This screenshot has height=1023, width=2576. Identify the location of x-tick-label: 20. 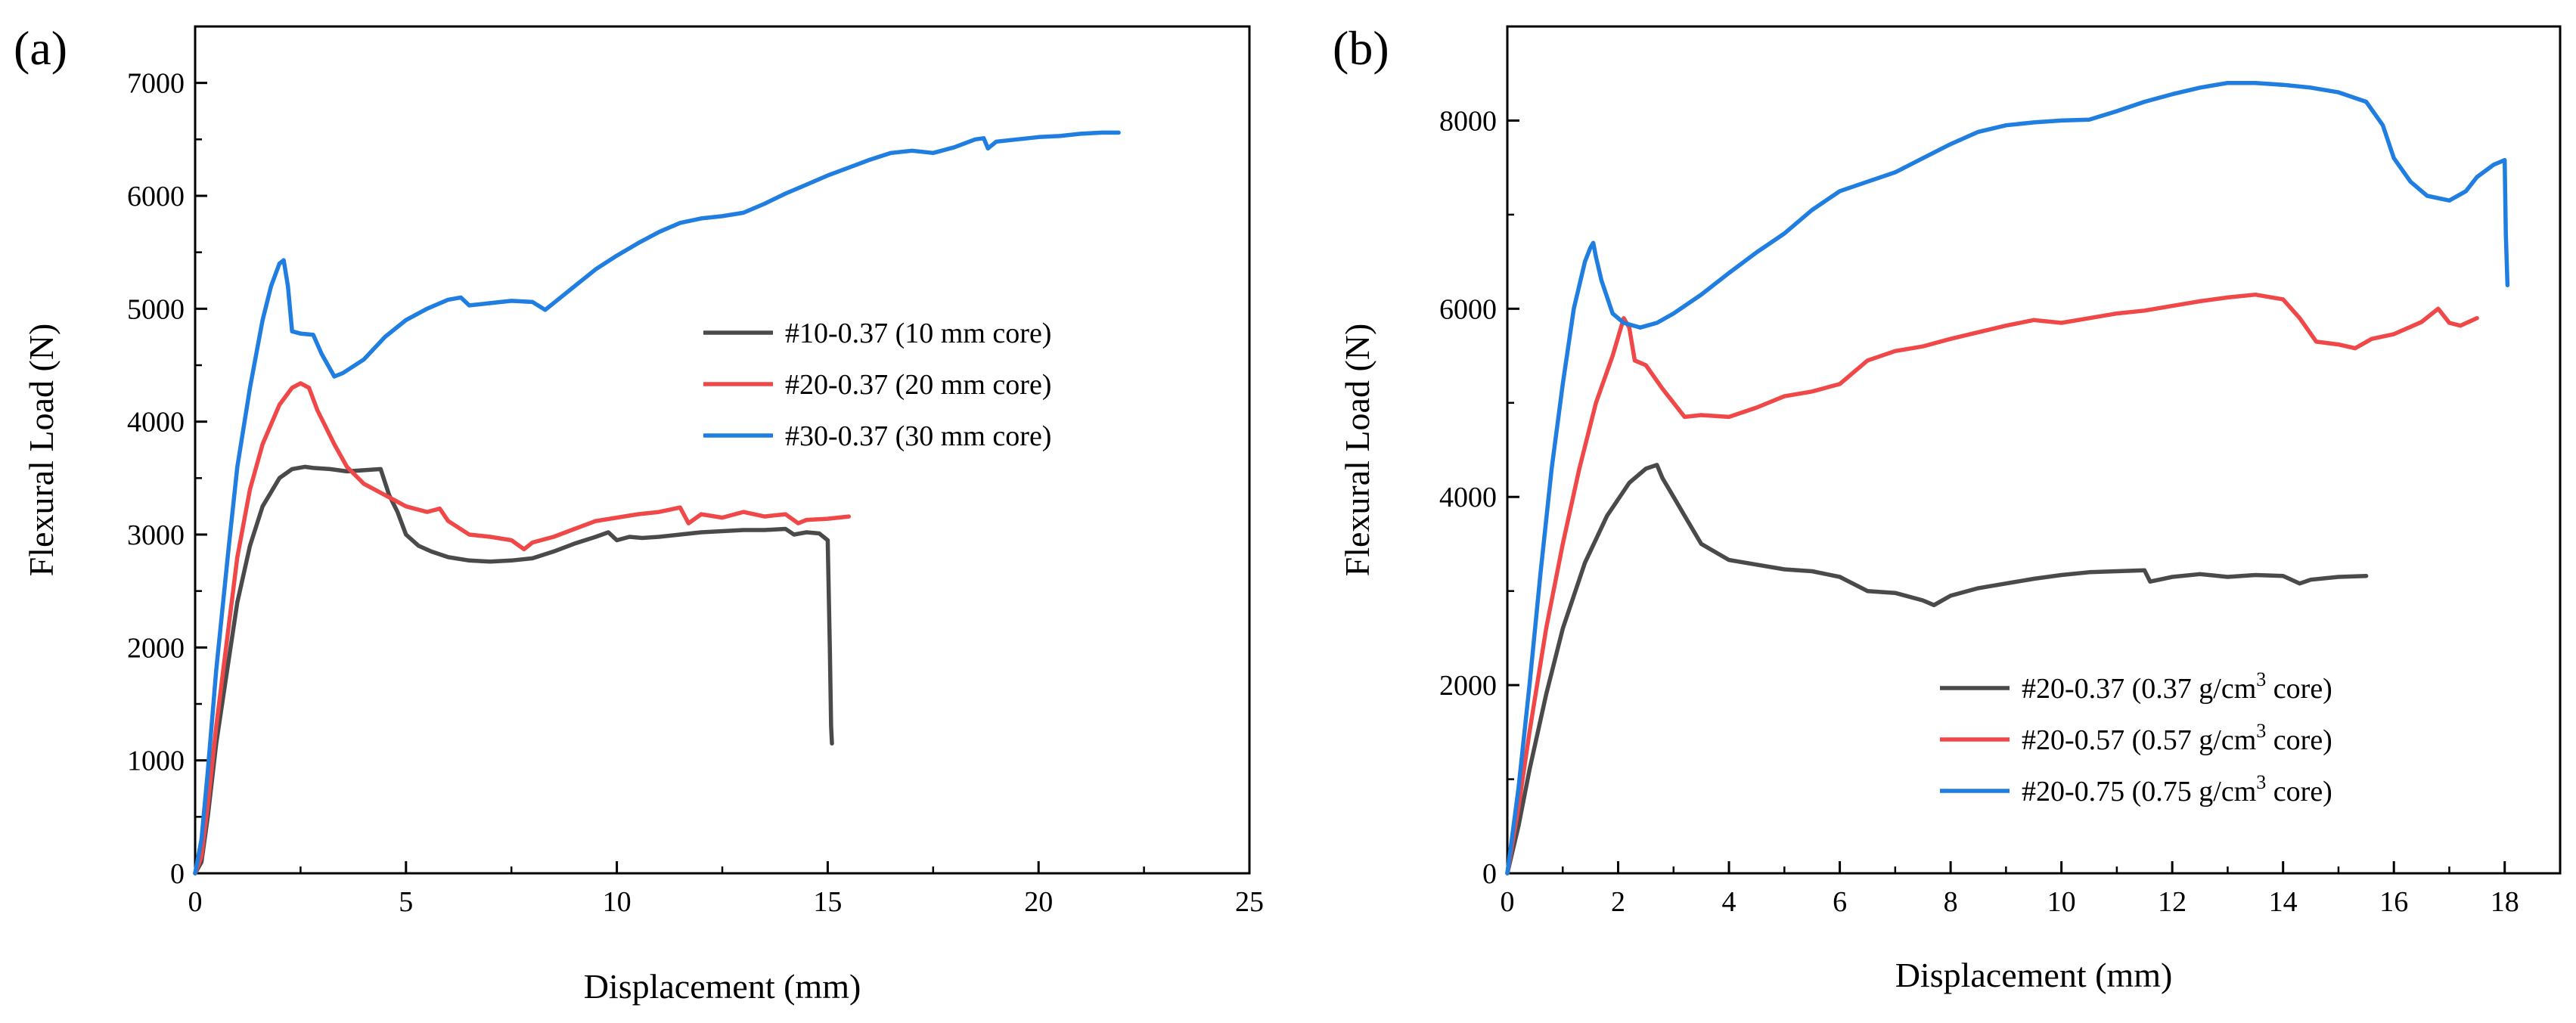
(1038, 902).